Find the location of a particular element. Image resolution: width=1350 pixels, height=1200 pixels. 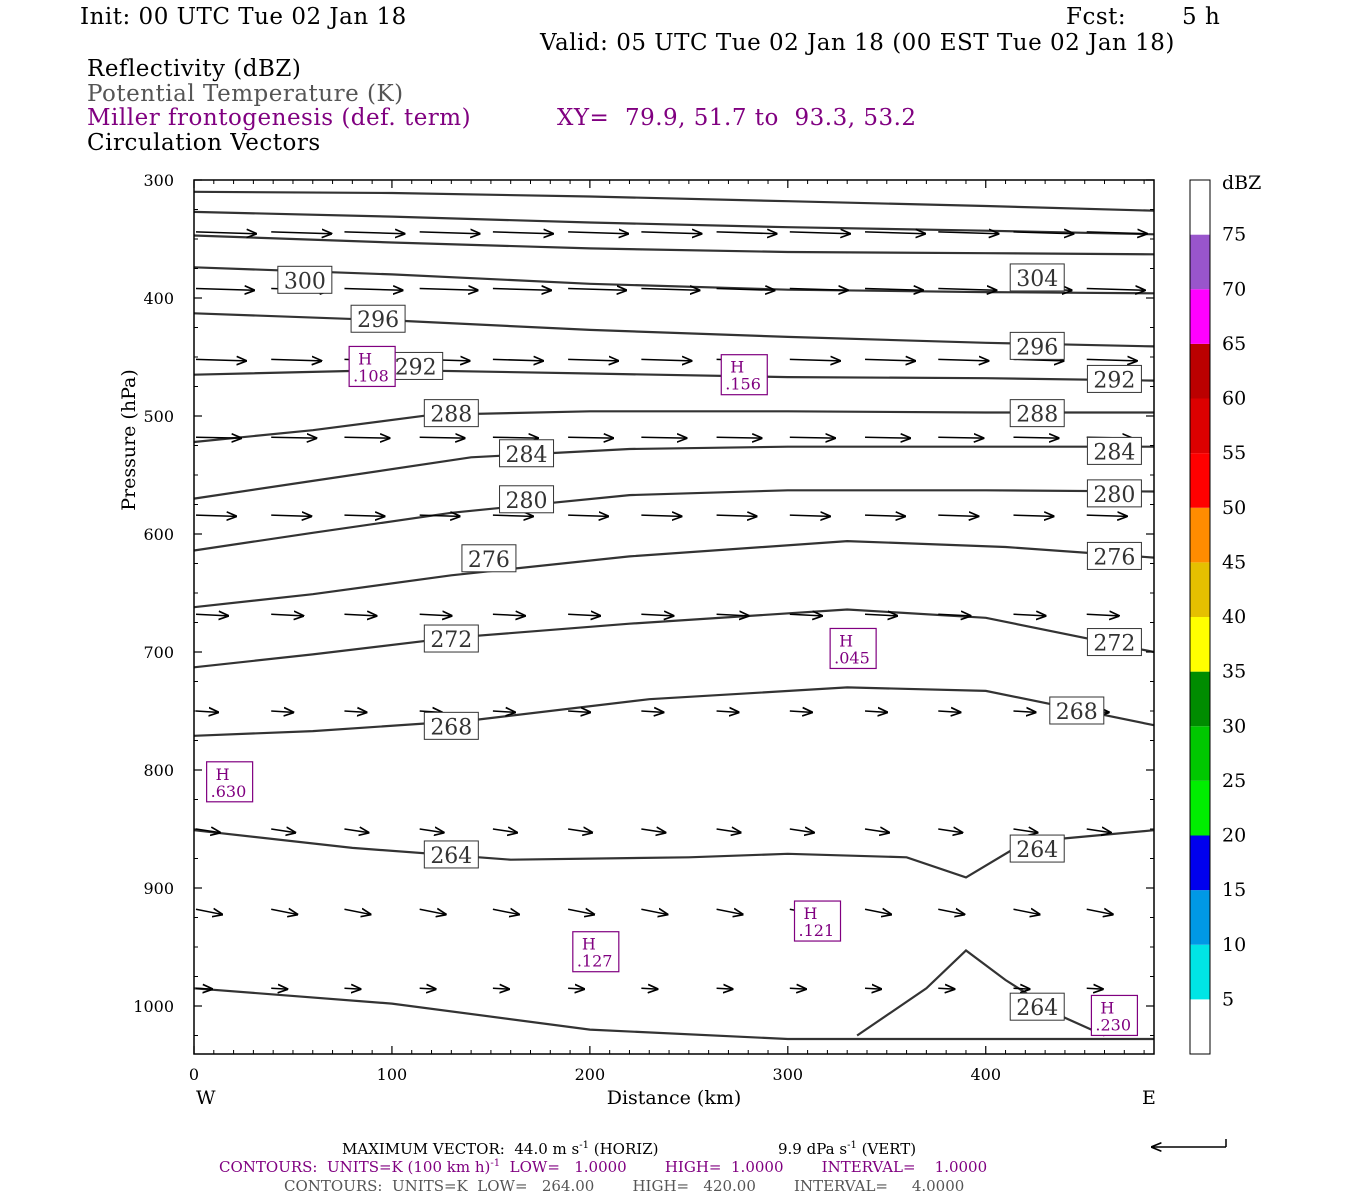

y-axis-label: Pressure (hPa) is located at coordinates (129, 440).